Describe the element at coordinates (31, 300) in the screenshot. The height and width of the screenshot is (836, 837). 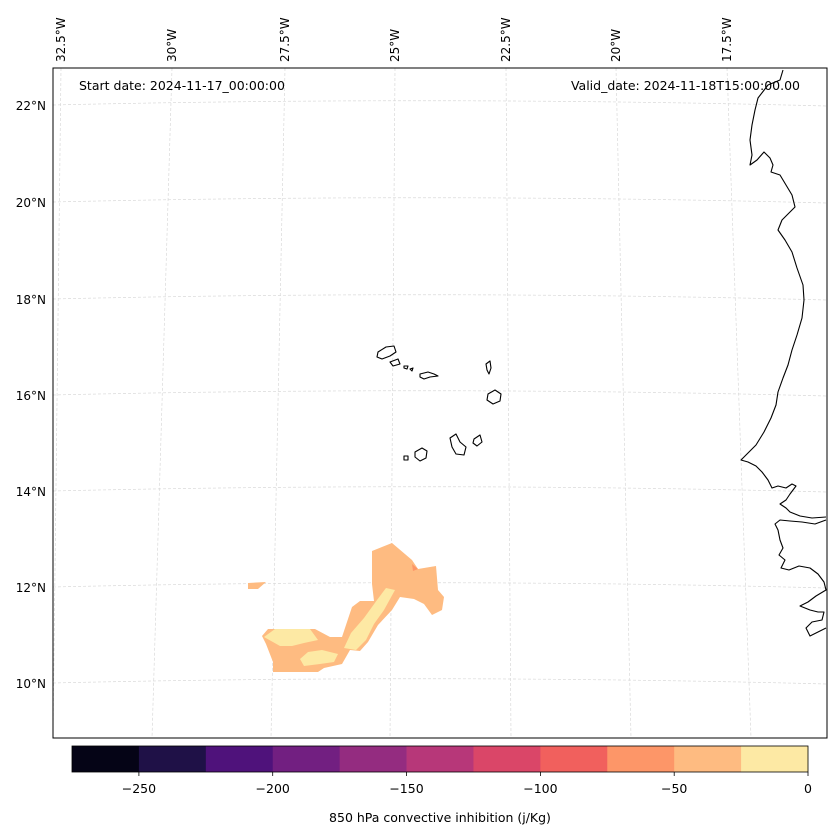
I see `lat-label: 18°N` at that location.